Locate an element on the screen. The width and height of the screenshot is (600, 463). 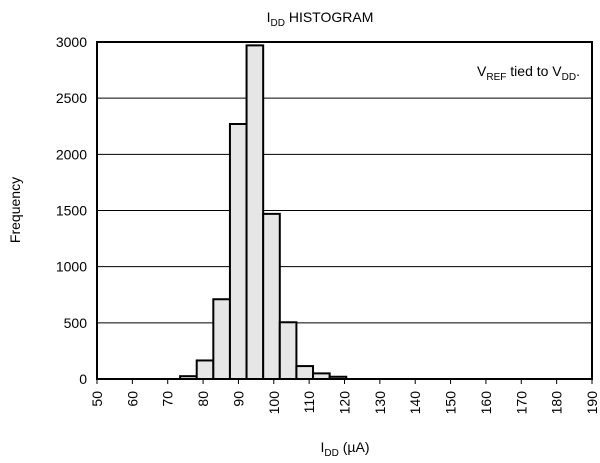
text-segment: HISTOGRAM is located at coordinates (329, 17).